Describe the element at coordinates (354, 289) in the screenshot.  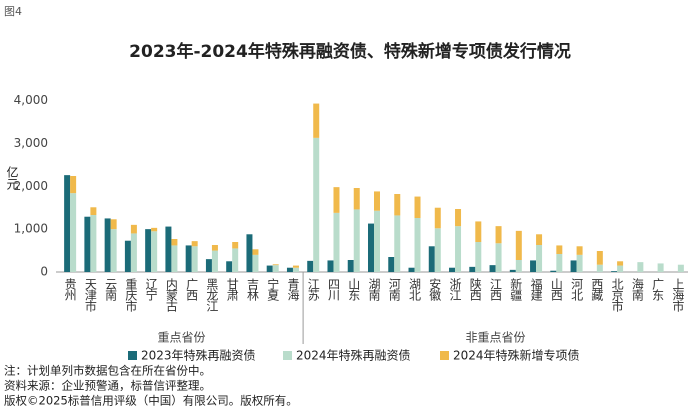
I see `x-tick-label: 山东` at that location.